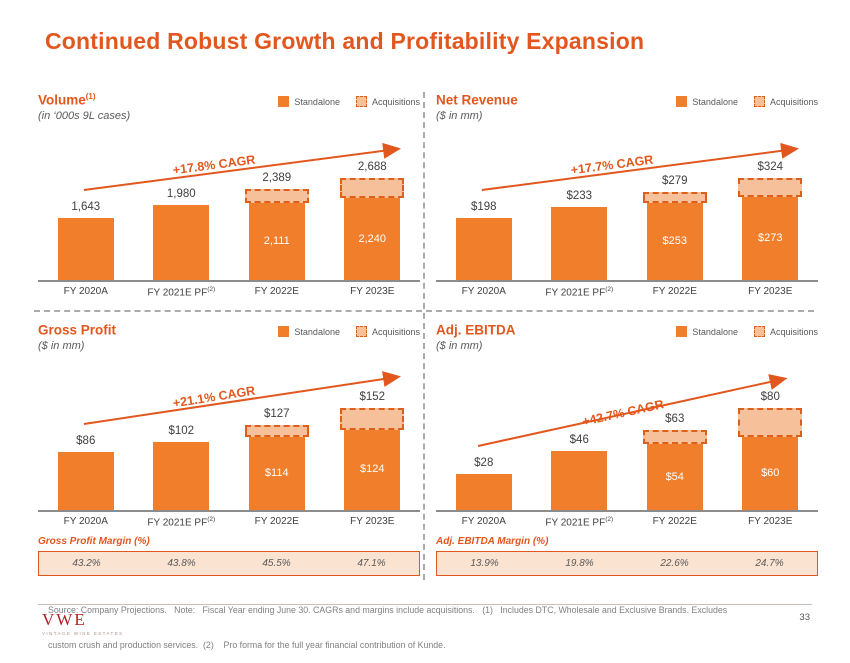 The width and height of the screenshot is (850, 663). Describe the element at coordinates (372, 397) in the screenshot. I see `bar-total-label: $152` at that location.